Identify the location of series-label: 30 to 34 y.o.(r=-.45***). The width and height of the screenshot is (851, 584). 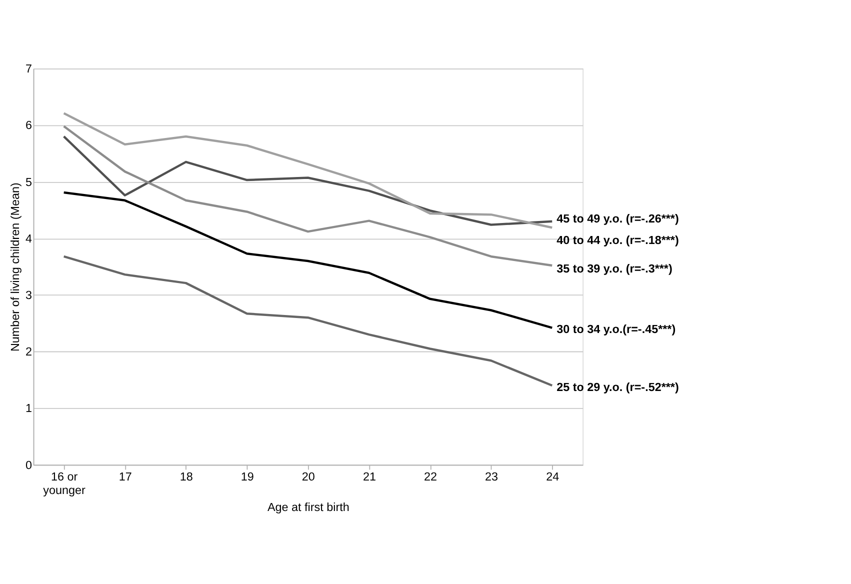
(616, 329).